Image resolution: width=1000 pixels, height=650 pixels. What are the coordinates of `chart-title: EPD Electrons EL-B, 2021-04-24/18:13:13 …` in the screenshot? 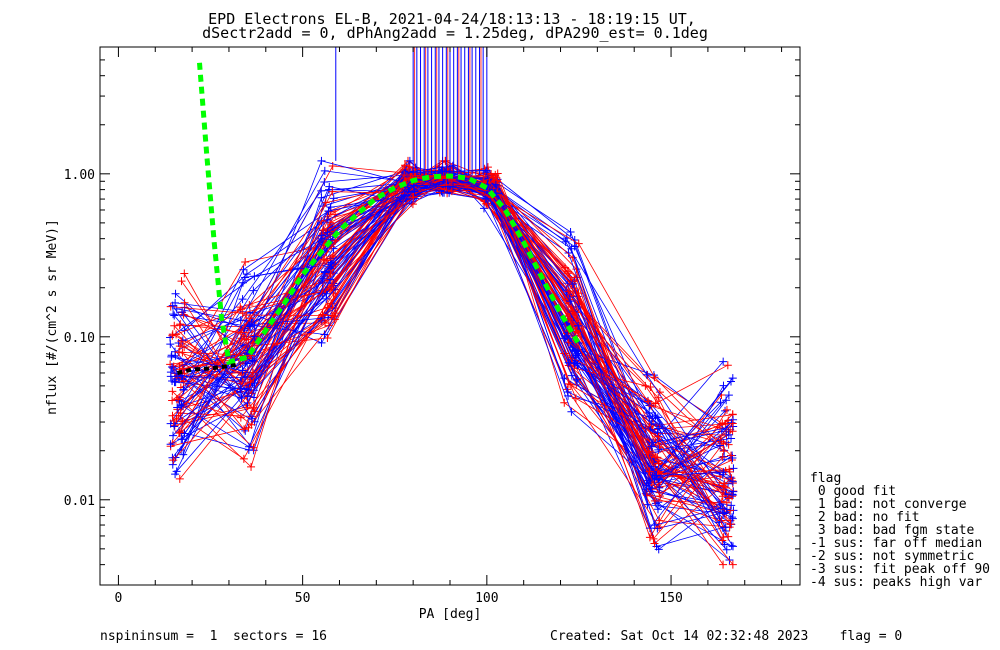 It's located at (452, 19).